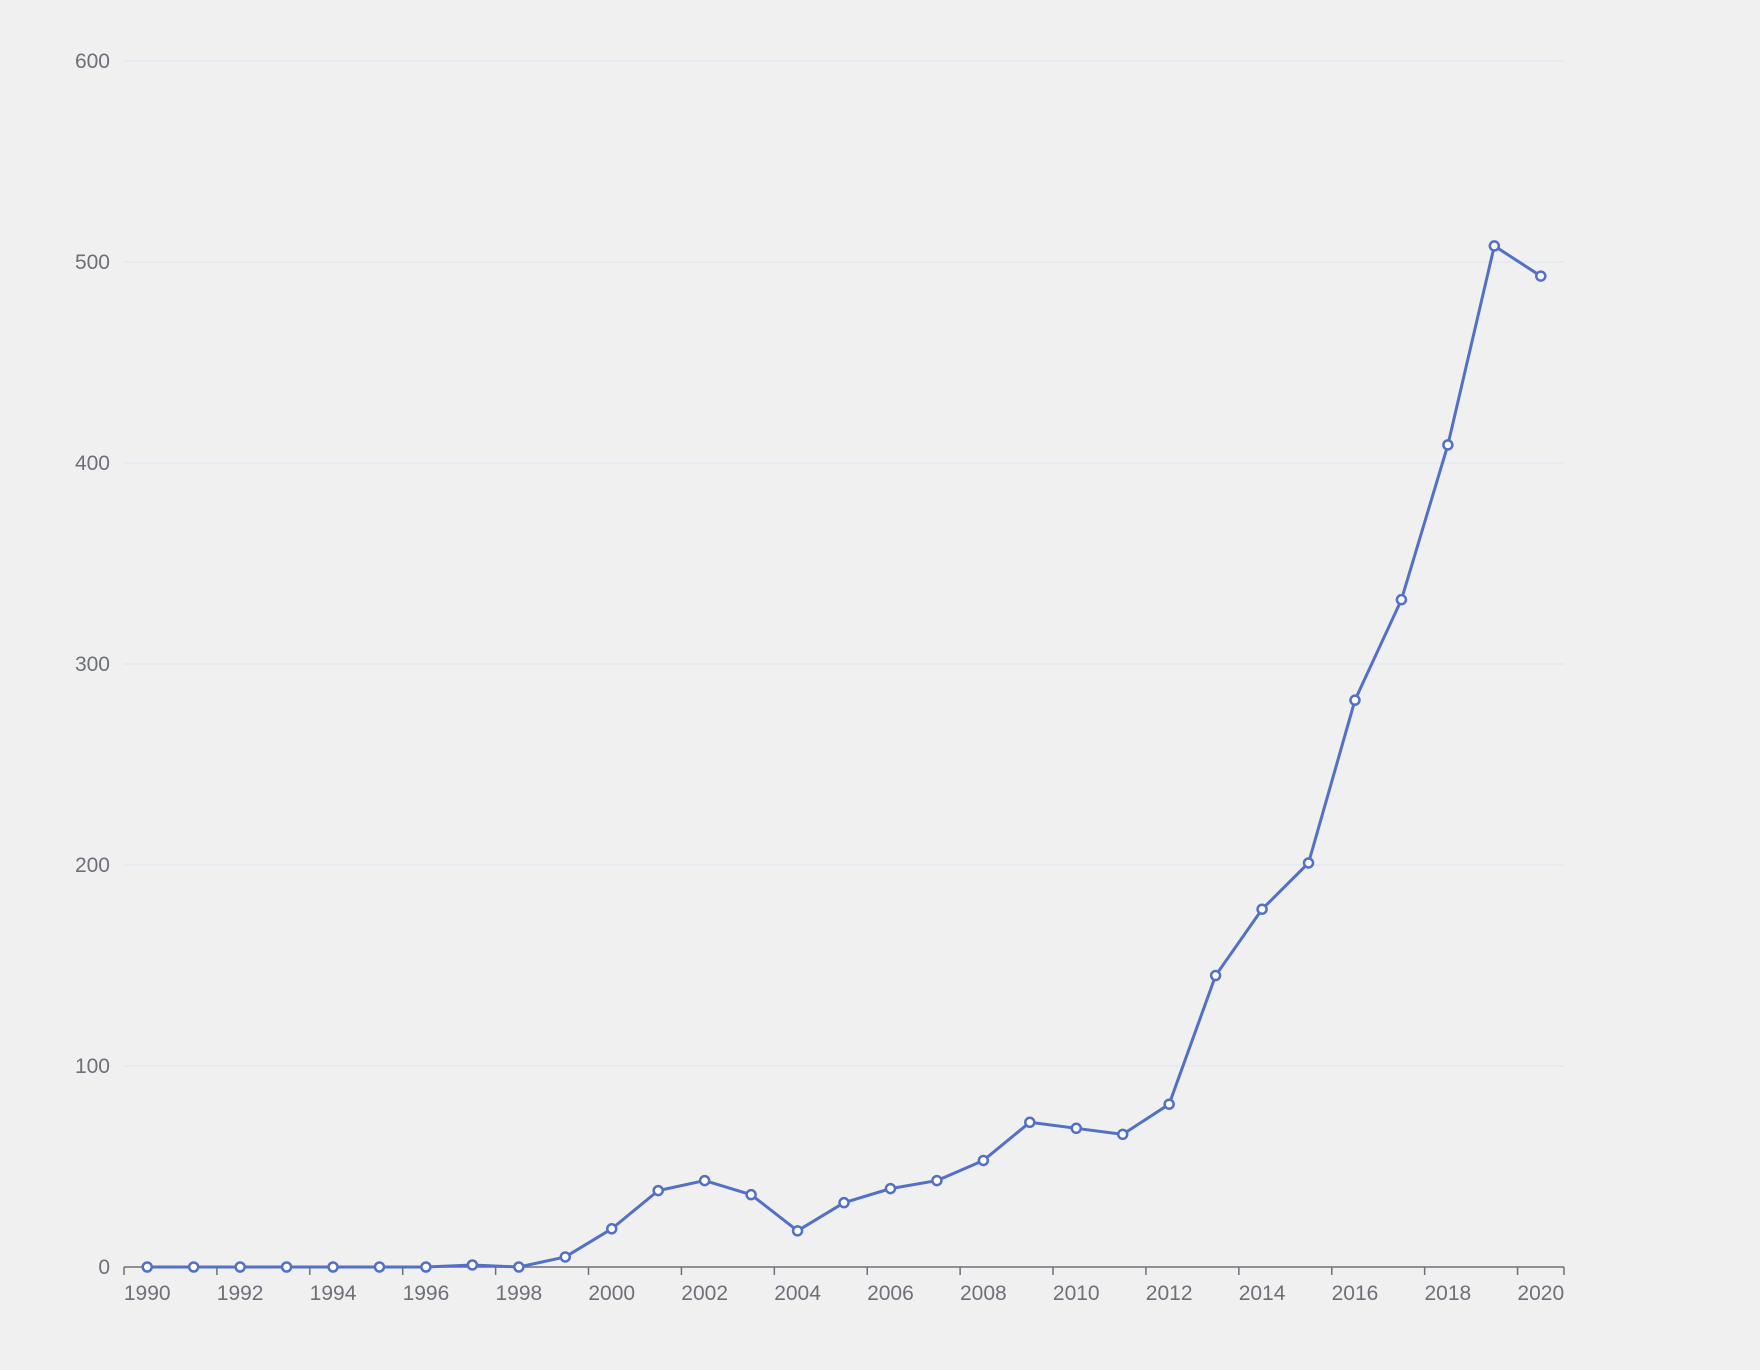 The height and width of the screenshot is (1370, 1760). I want to click on y-tick-label: 100, so click(92, 1066).